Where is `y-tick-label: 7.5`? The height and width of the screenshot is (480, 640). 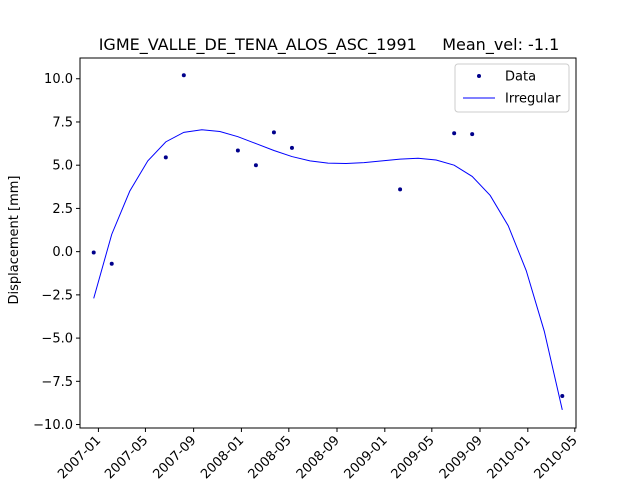 y-tick-label: 7.5 is located at coordinates (62, 122).